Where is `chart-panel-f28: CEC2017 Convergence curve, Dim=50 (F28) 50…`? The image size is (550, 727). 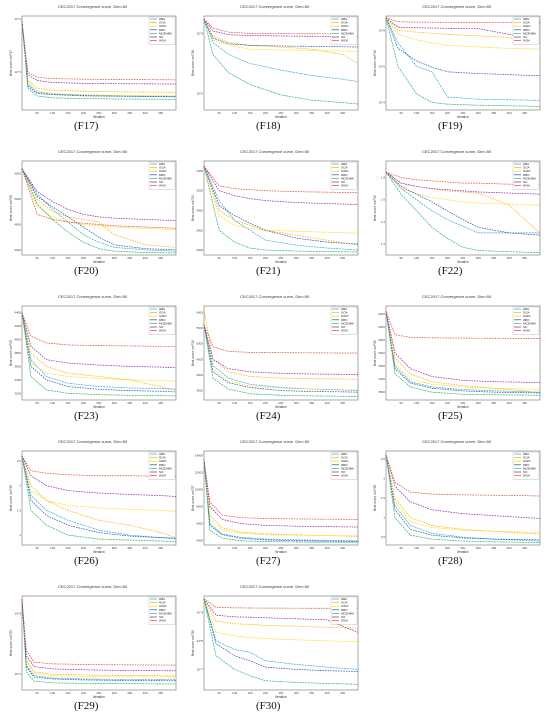 chart-panel-f28: CEC2017 Convergence curve, Dim=50 (F28) 50… is located at coordinates (458, 504).